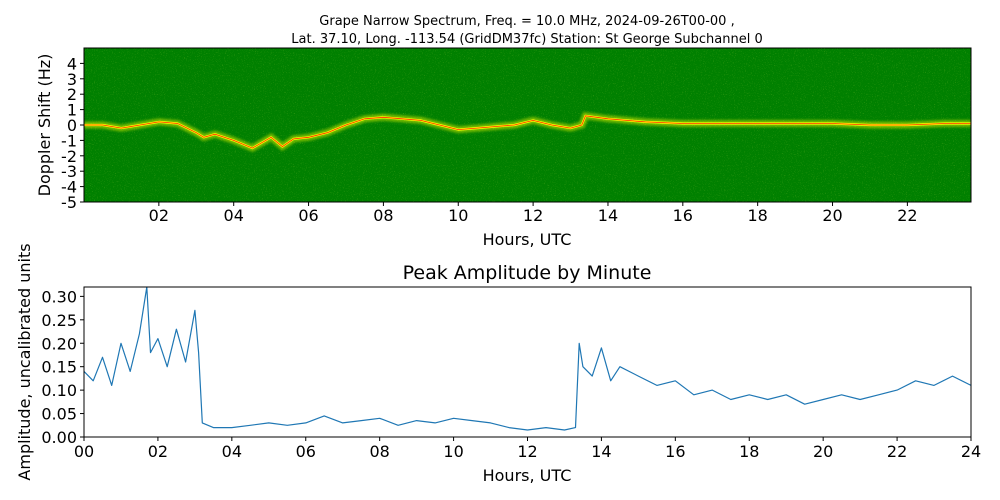  What do you see at coordinates (234, 215) in the screenshot?
I see `spectrogram-x-tick-label: 04` at bounding box center [234, 215].